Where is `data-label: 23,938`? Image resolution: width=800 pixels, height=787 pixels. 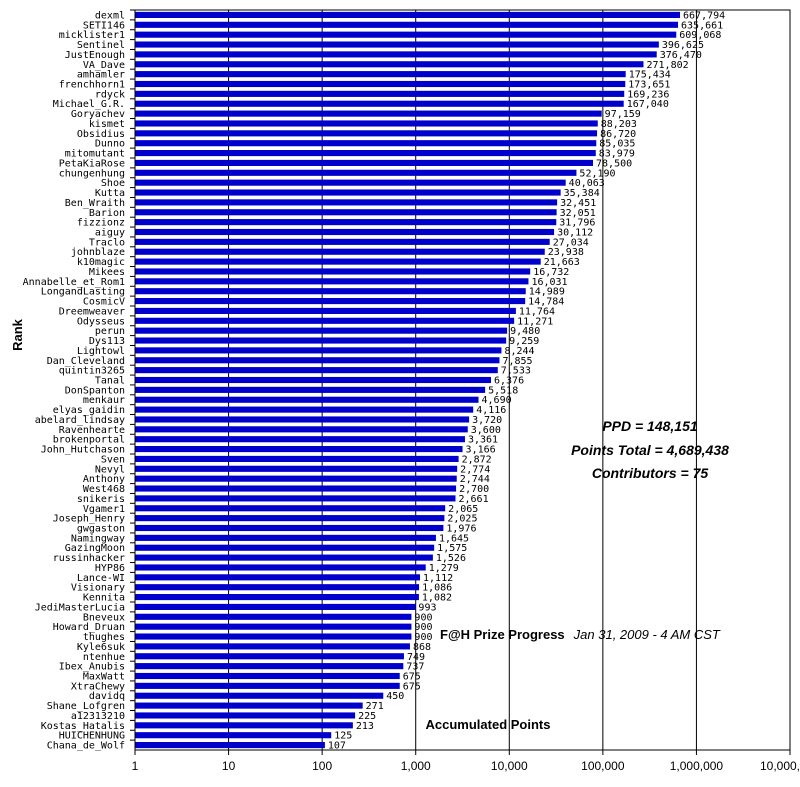
data-label: 23,938 is located at coordinates (566, 252).